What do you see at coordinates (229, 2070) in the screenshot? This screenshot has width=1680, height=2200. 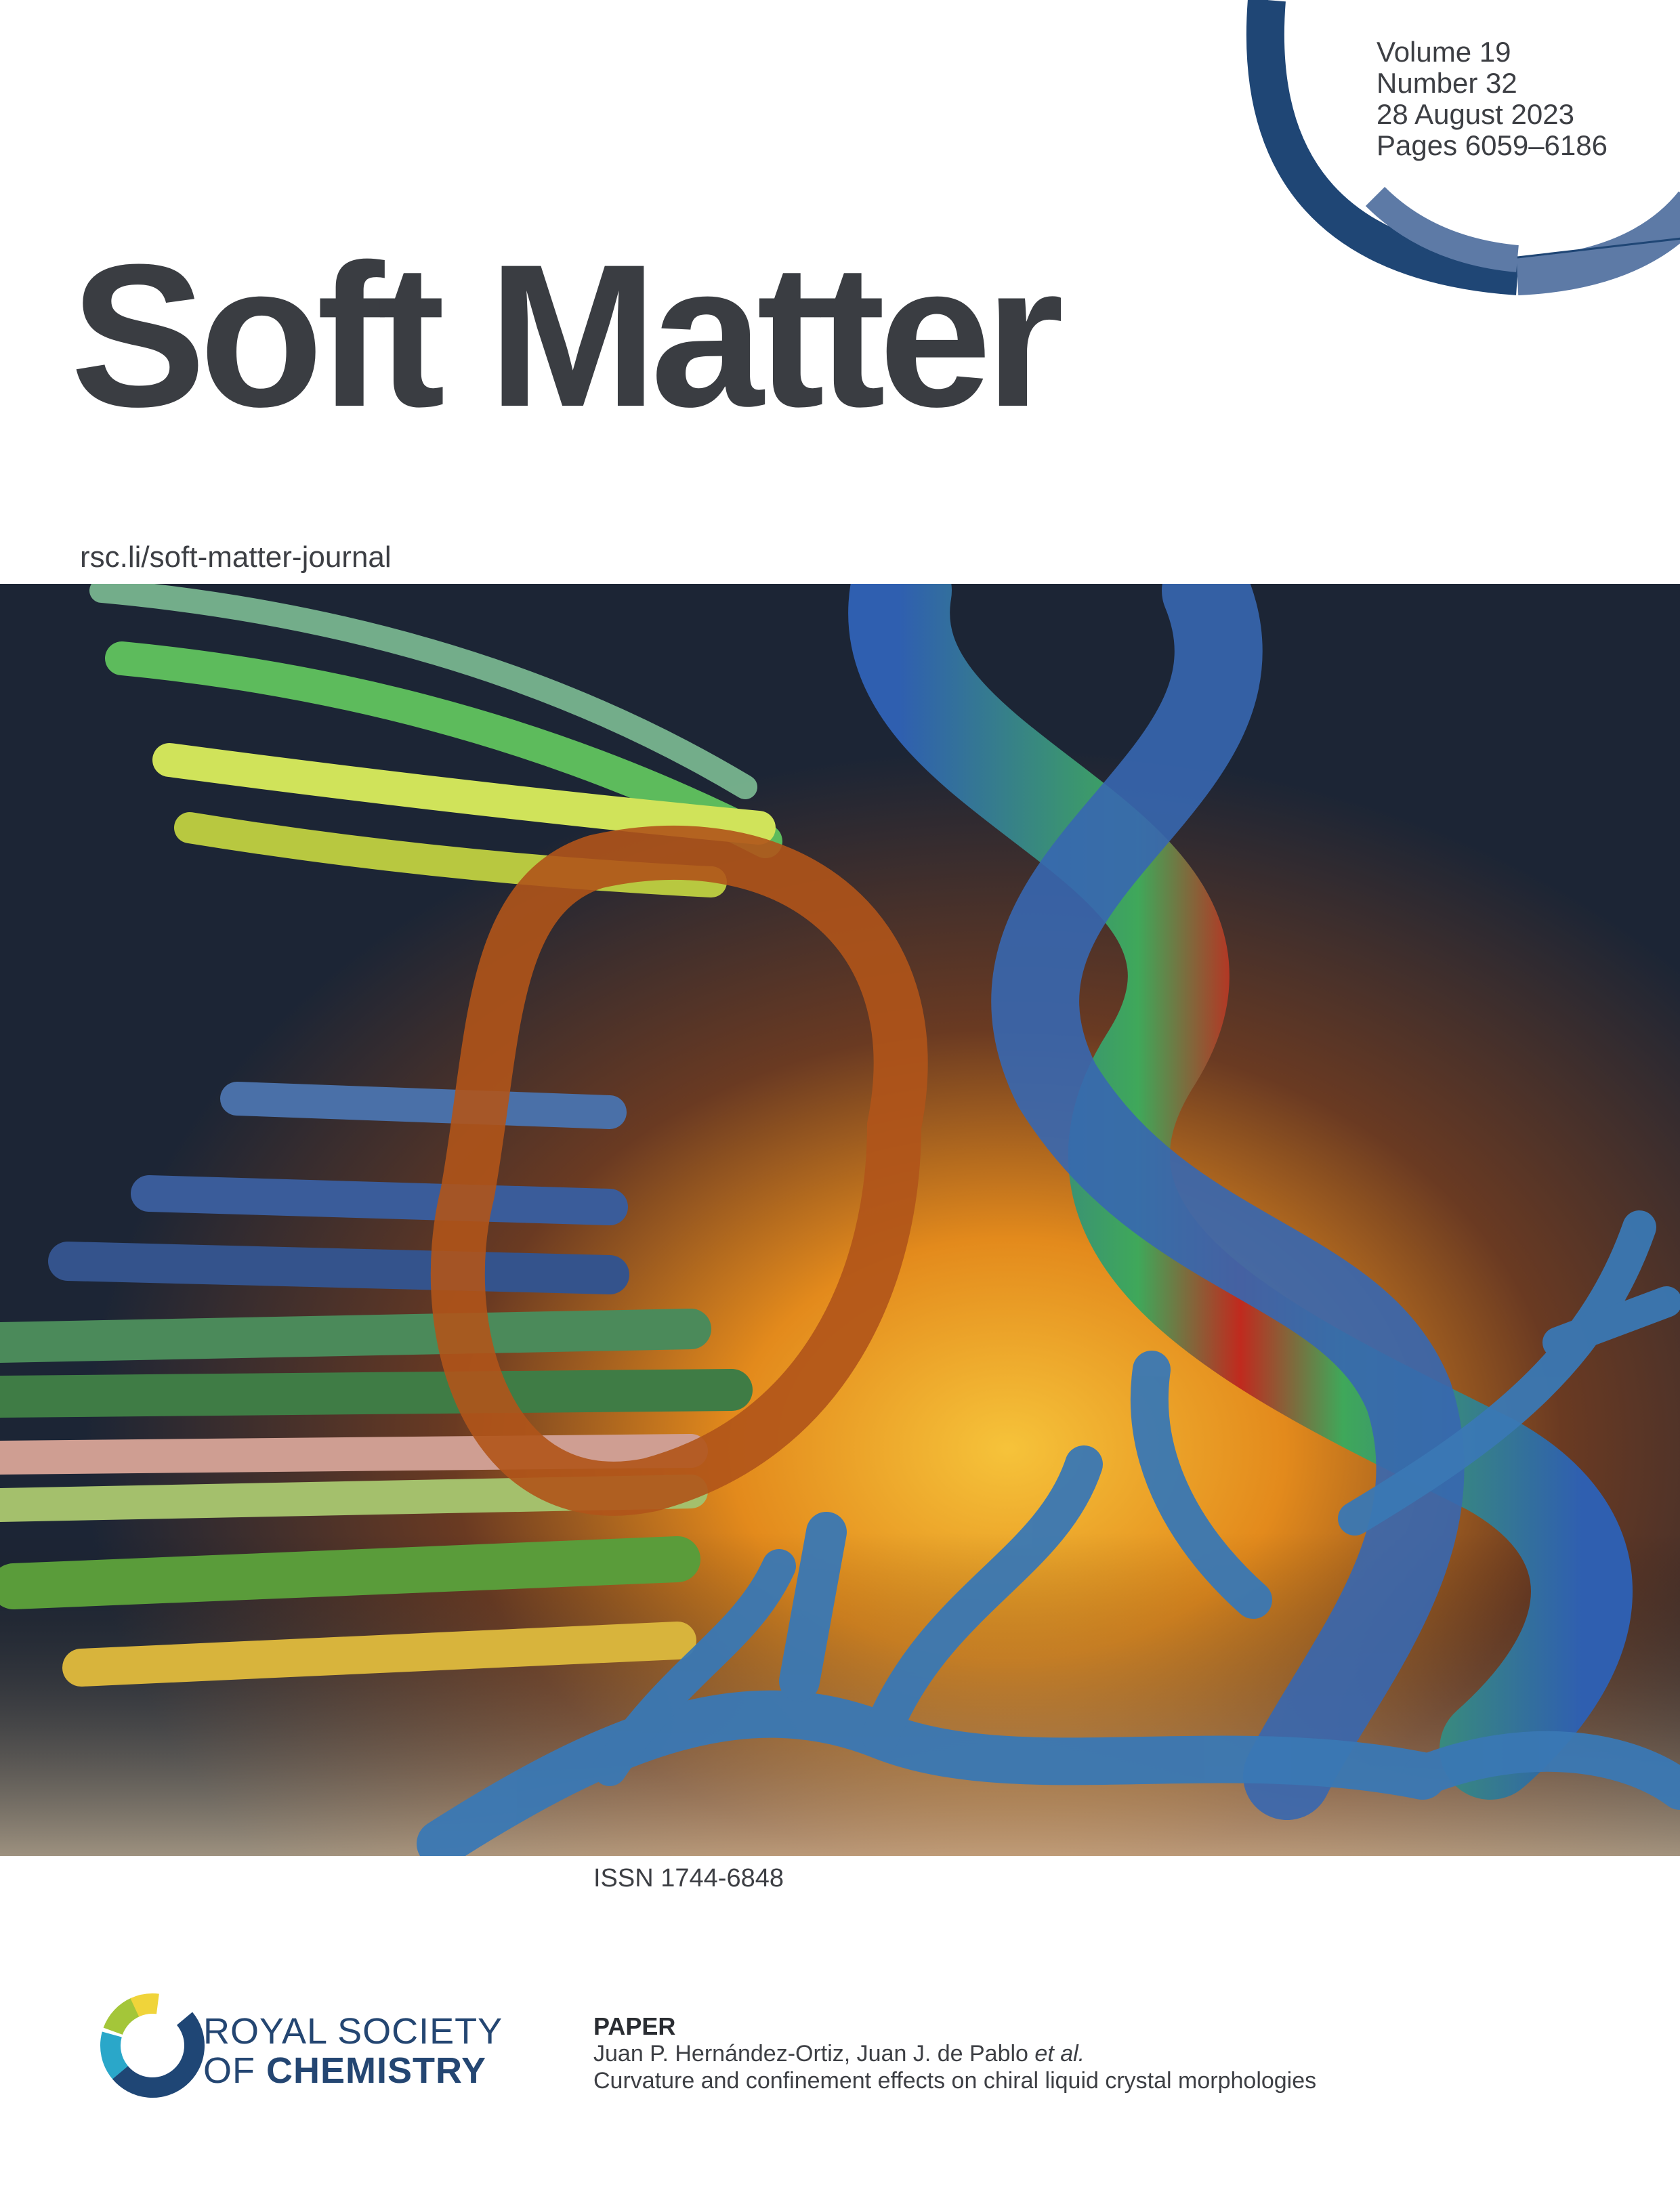 I see `publisher-line2-prefix: OF` at bounding box center [229, 2070].